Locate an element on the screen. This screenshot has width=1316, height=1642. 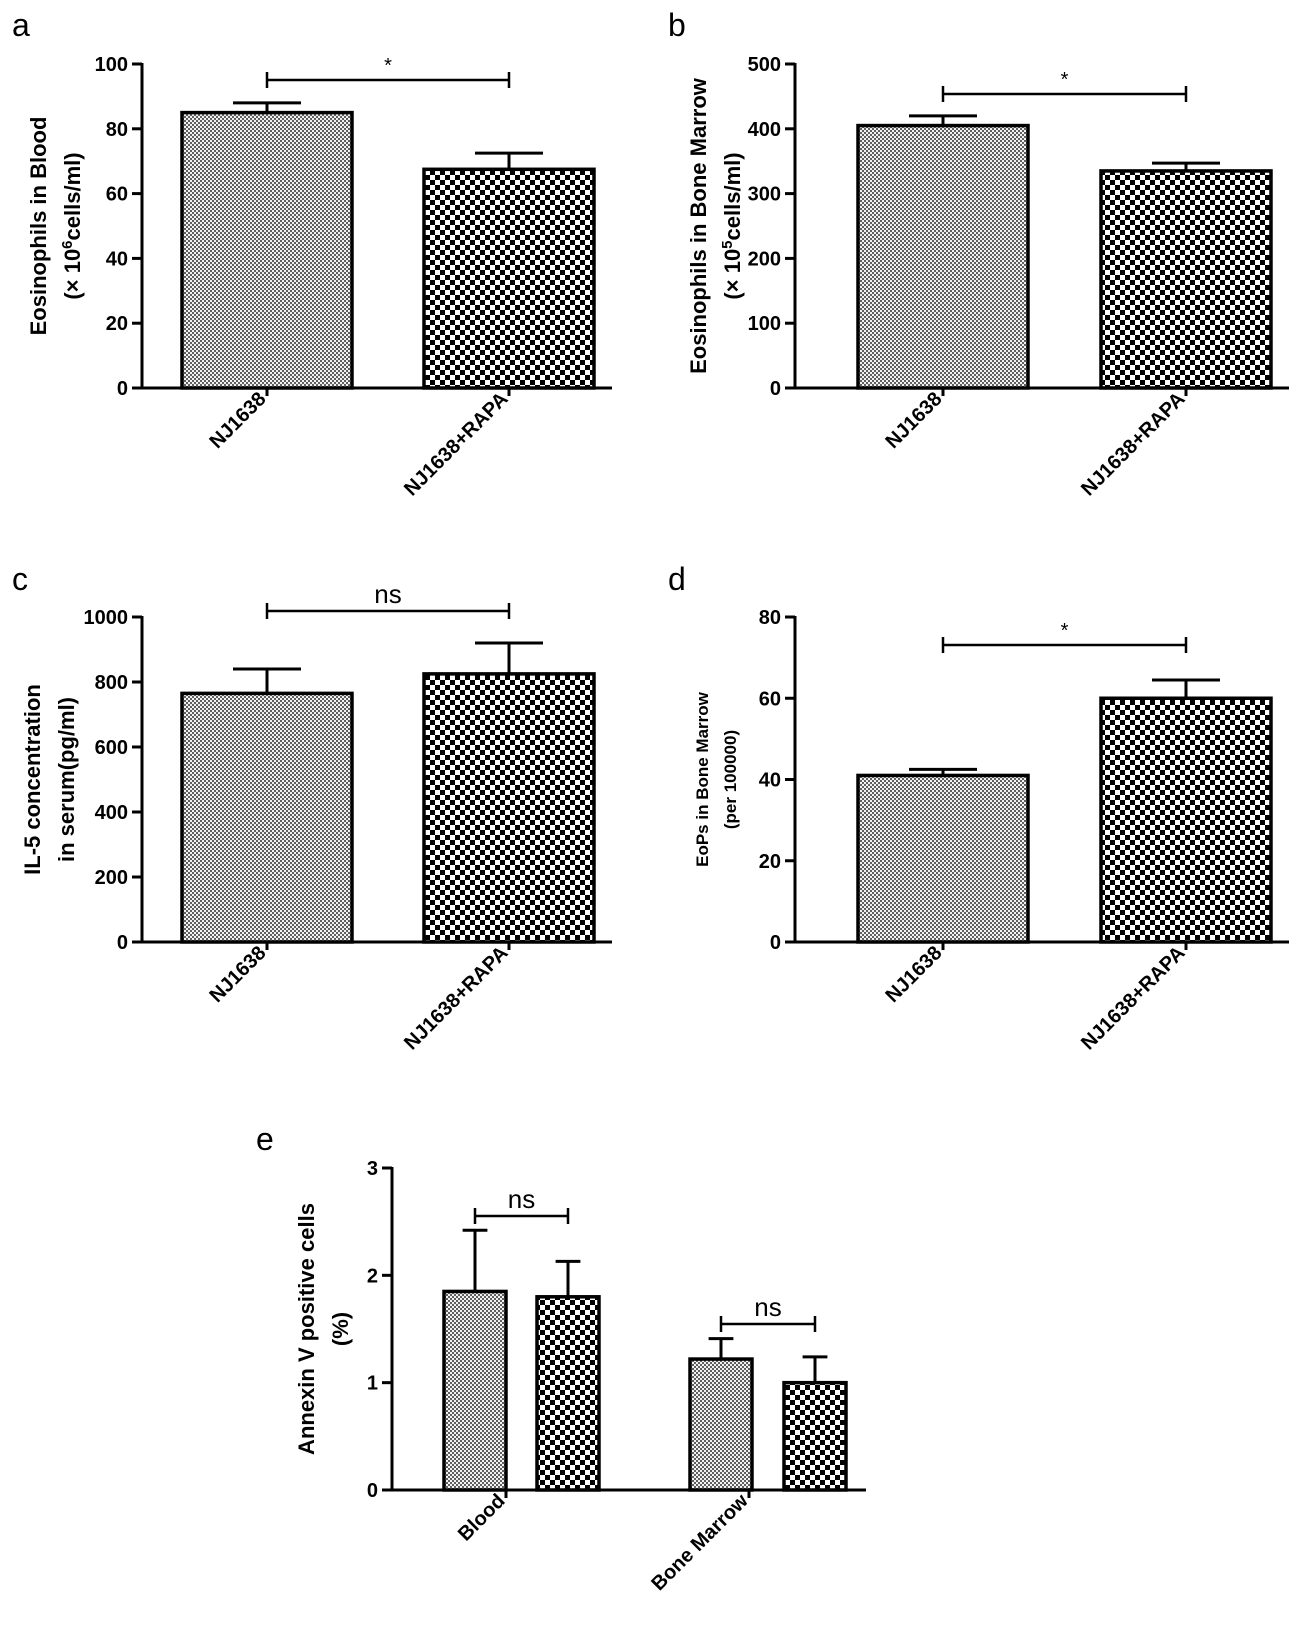
y-axis-label-line: in serum(pg/ml) is located at coordinates (66, 779).